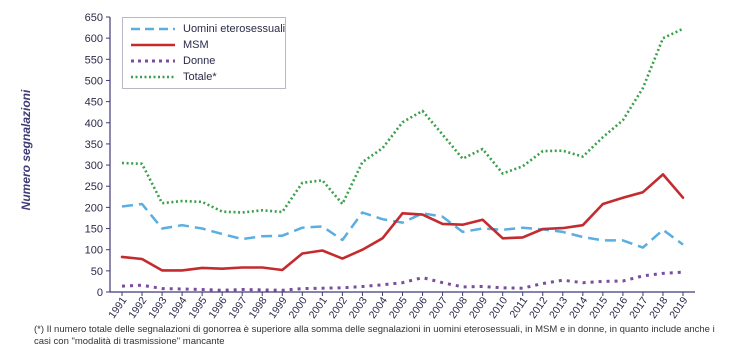 The height and width of the screenshot is (352, 752). What do you see at coordinates (94, 124) in the screenshot?
I see `y-tick-label: 400` at bounding box center [94, 124].